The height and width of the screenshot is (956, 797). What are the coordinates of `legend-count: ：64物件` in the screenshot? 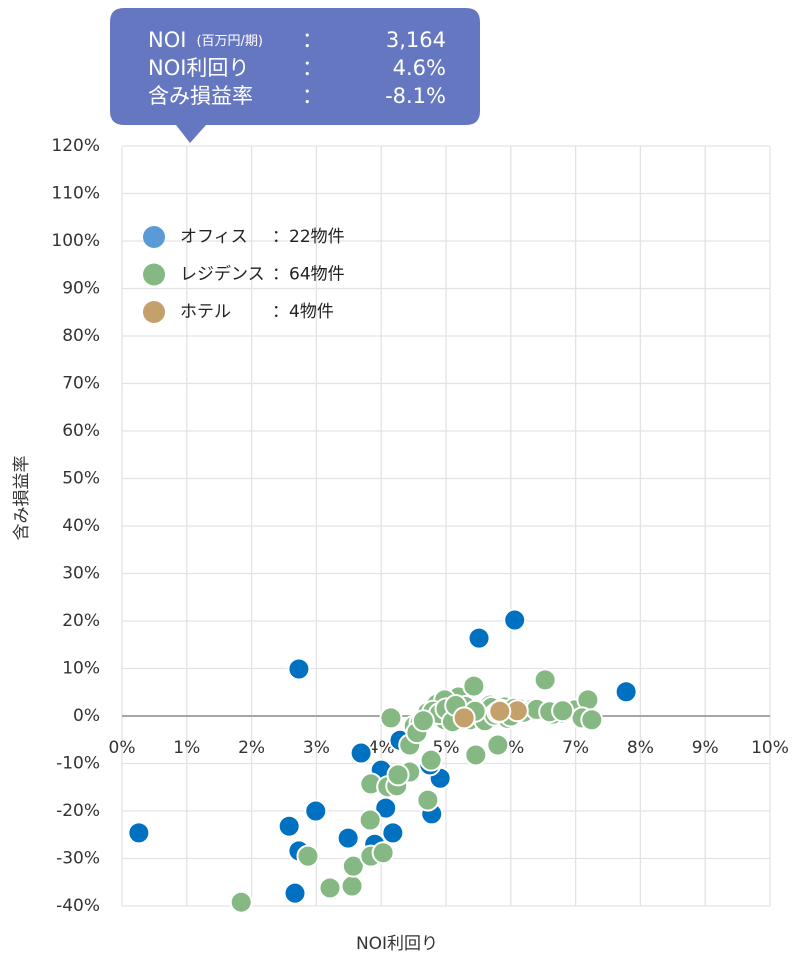 It's located at (308, 275).